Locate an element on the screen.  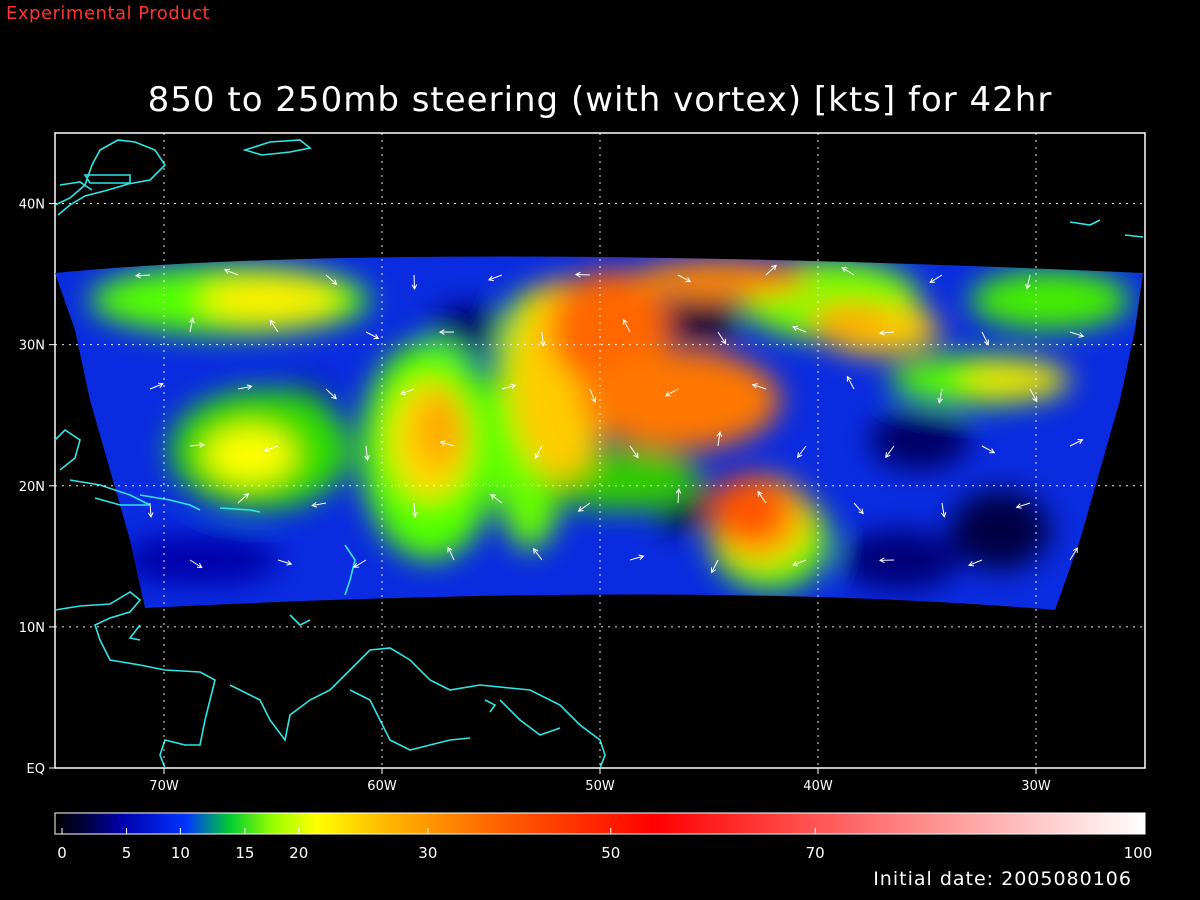
colorbar-tick-label: 20 is located at coordinates (298, 853).